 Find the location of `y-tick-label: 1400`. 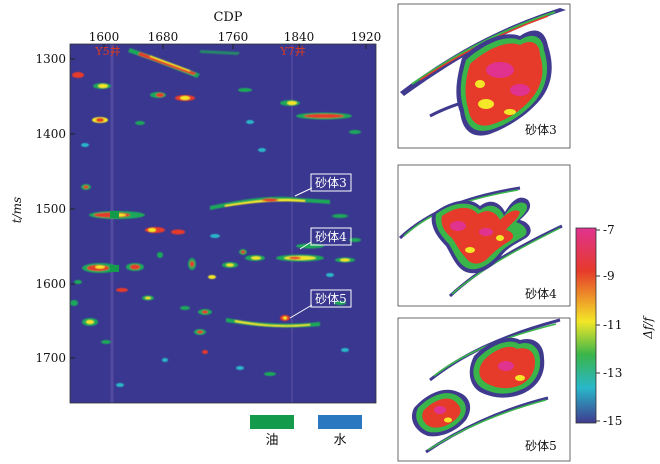

y-tick-label: 1400 is located at coordinates (50, 134).